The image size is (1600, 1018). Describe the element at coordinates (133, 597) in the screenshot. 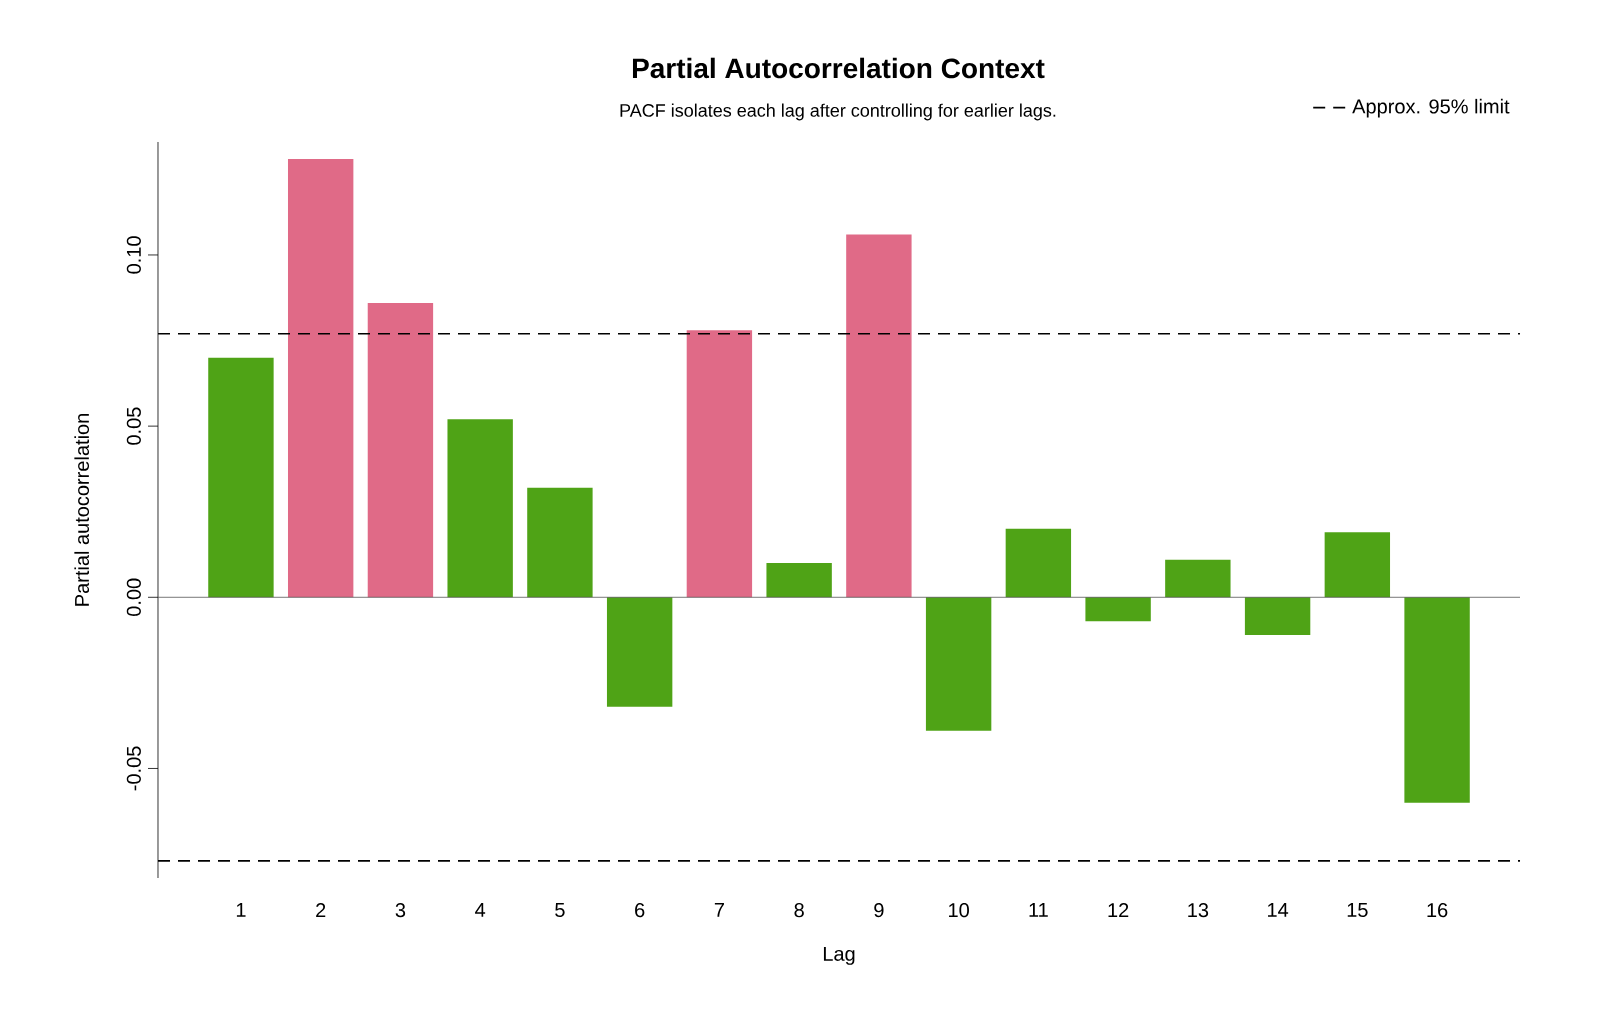

I see `y-tick-label: 0.00` at that location.